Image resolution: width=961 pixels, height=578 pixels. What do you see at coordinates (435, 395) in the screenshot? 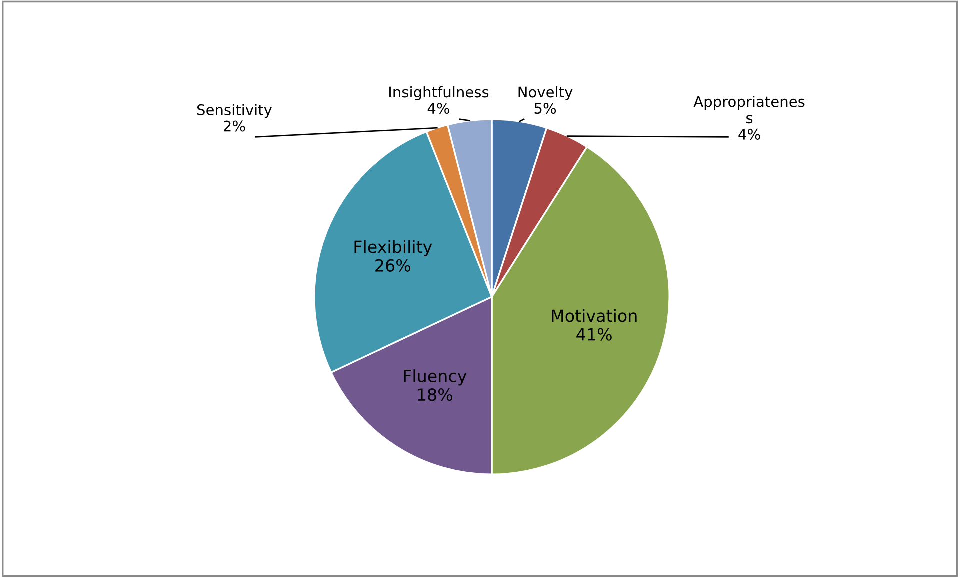
I see `data-label: 18%` at bounding box center [435, 395].